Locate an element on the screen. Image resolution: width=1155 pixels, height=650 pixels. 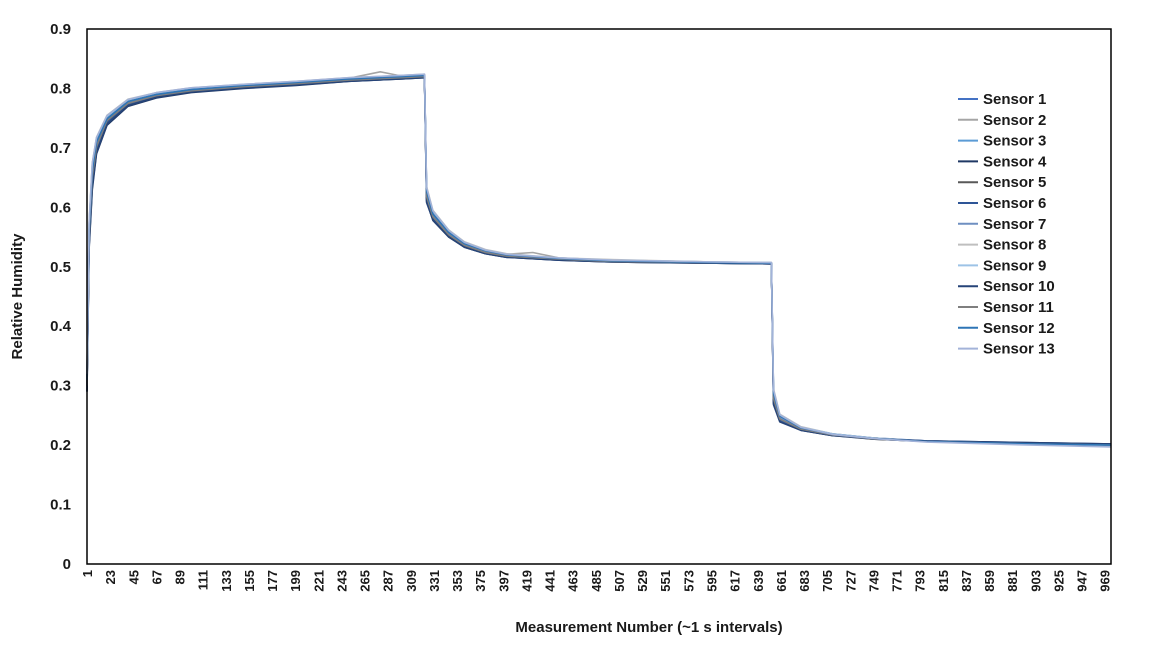
legend-label: Sensor 9 is located at coordinates (1014, 265).